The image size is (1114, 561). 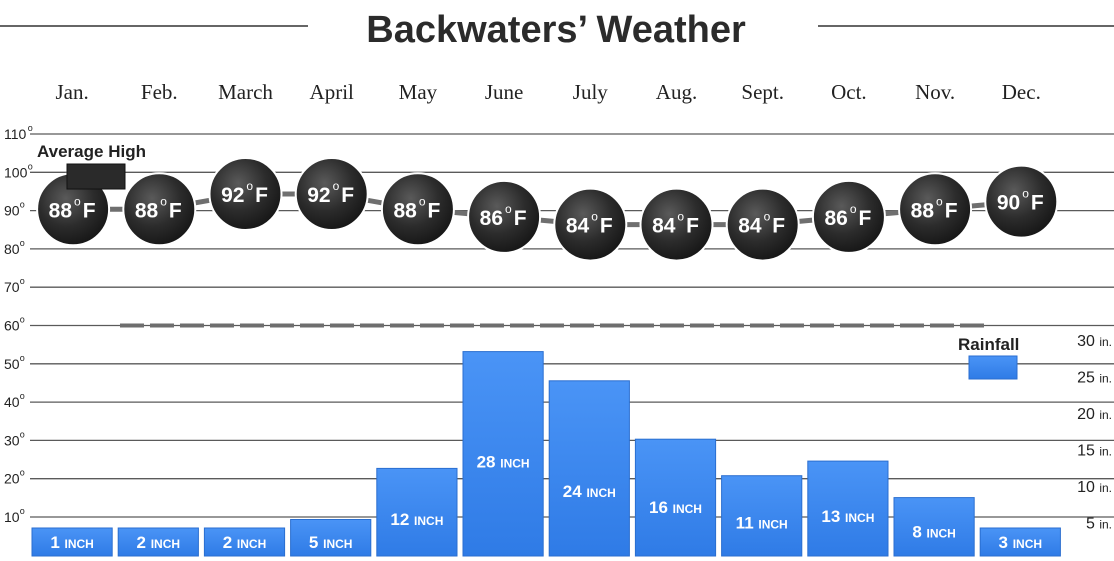 I want to click on temperature-tick-label: 60, so click(x=12, y=326).